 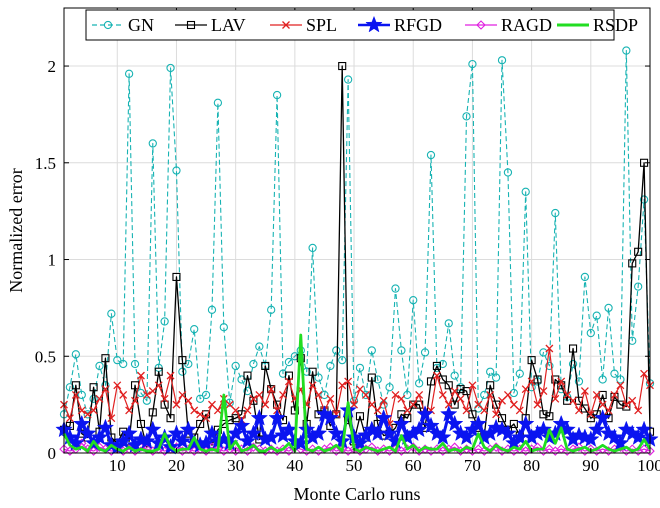 What do you see at coordinates (357, 494) in the screenshot?
I see `x-axis-label: Monte Carlo runs` at bounding box center [357, 494].